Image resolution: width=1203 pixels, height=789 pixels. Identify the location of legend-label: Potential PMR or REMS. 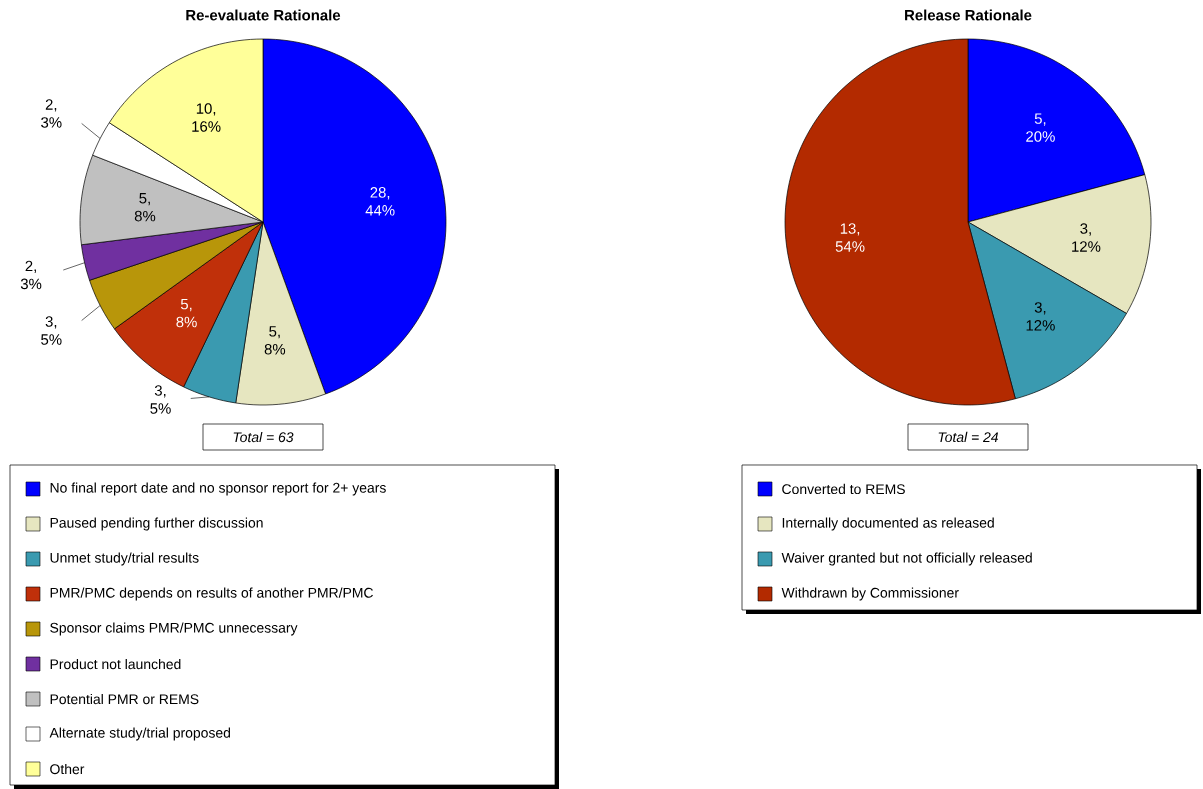
(124, 699).